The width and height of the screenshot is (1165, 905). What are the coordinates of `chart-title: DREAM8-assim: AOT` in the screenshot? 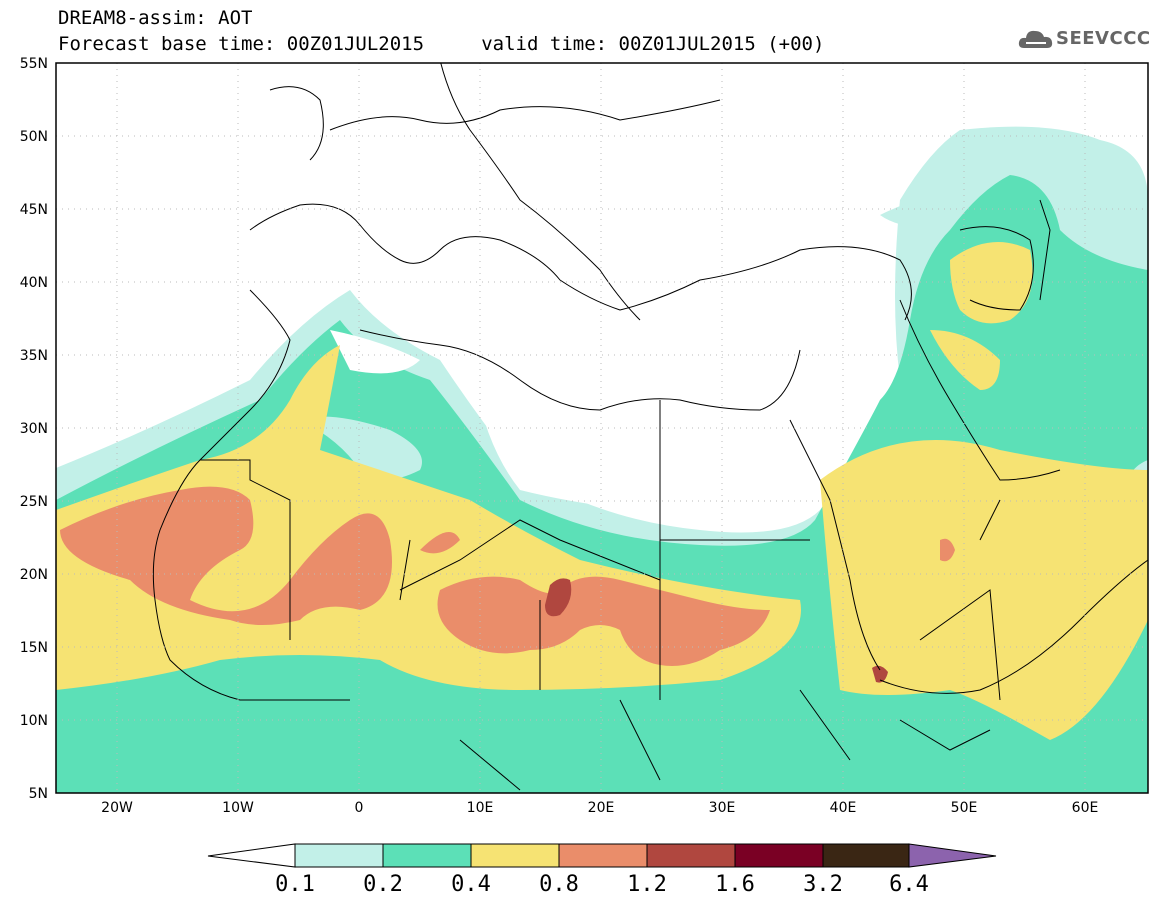 It's located at (155, 18).